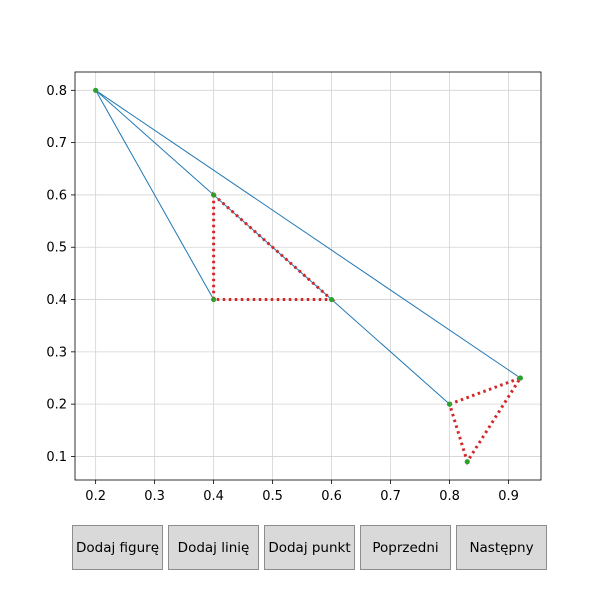  What do you see at coordinates (309, 547) in the screenshot?
I see `add-point-button: Dodaj punkt` at bounding box center [309, 547].